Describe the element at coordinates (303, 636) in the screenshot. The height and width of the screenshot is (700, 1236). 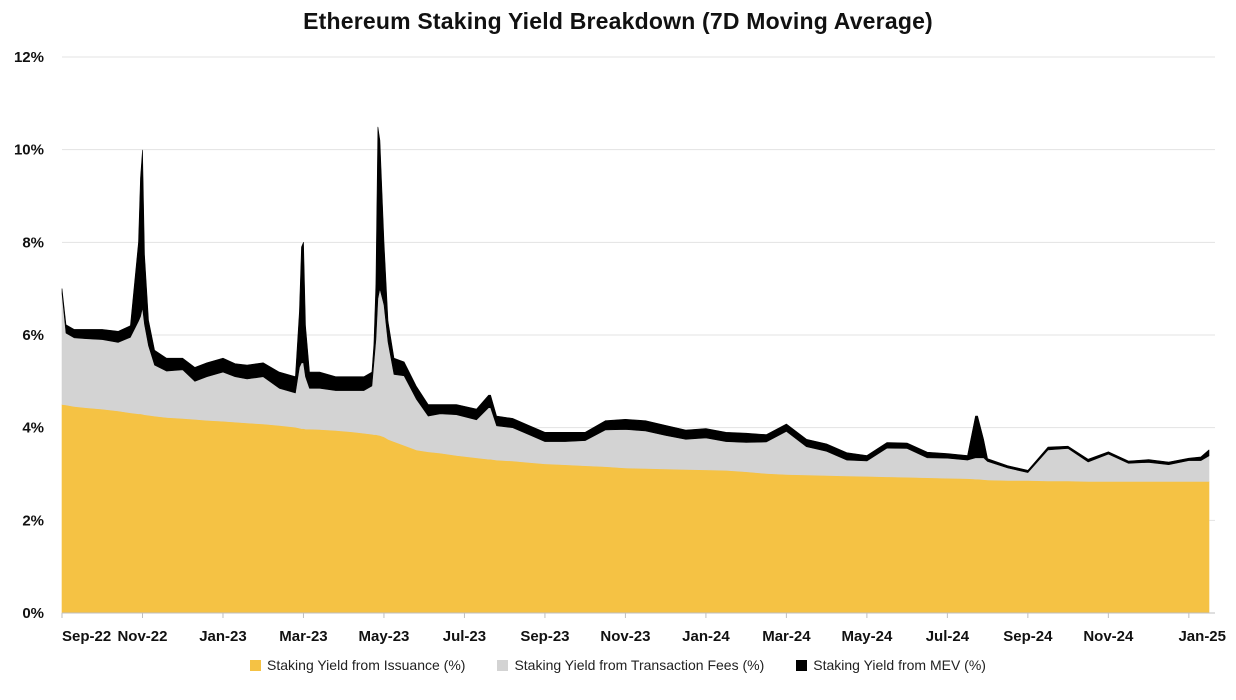
I see `x-tick-label: Mar-23` at that location.